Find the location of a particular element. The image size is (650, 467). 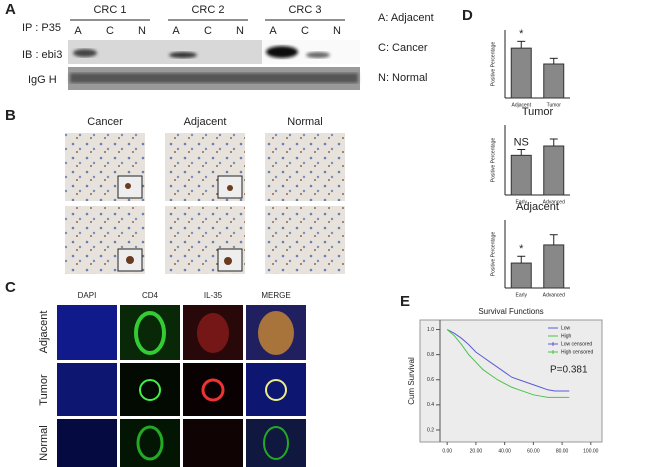

label: CRC 1 is located at coordinates (109, 10).